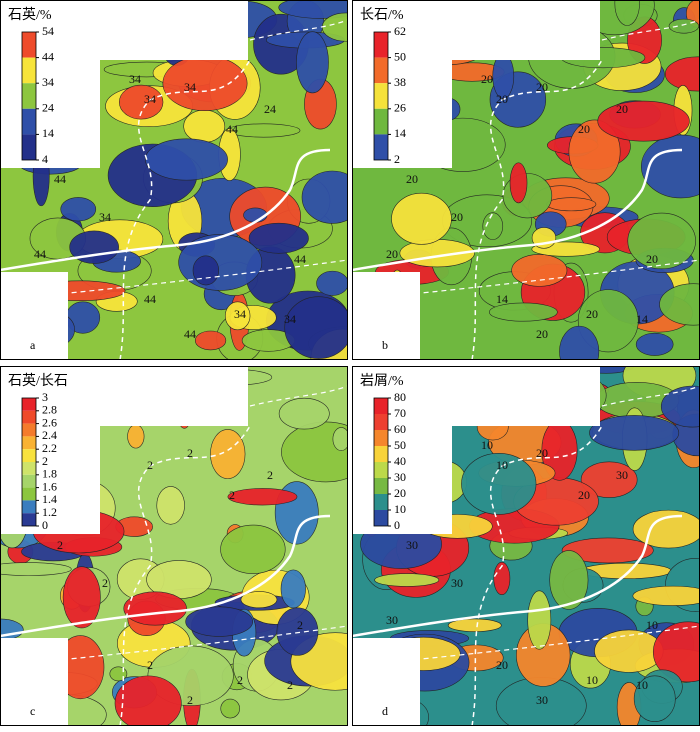 Image resolution: width=700 pixels, height=732 pixels. I want to click on legend-tick-label: 50, so click(400, 56).